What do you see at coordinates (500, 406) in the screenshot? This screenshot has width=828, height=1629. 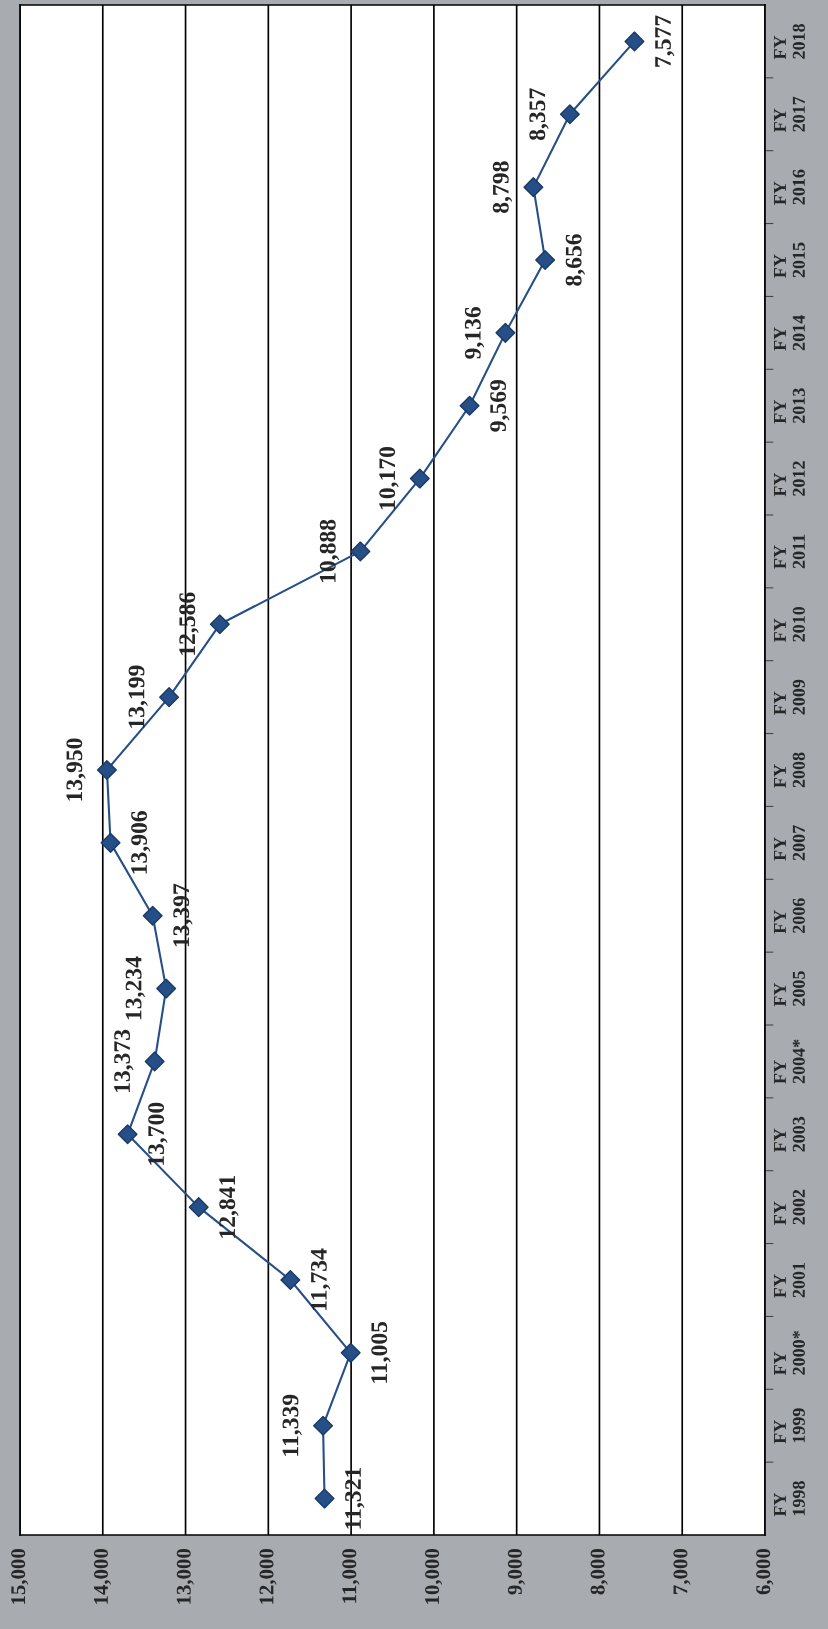 I see `data-label: 9,569` at bounding box center [500, 406].